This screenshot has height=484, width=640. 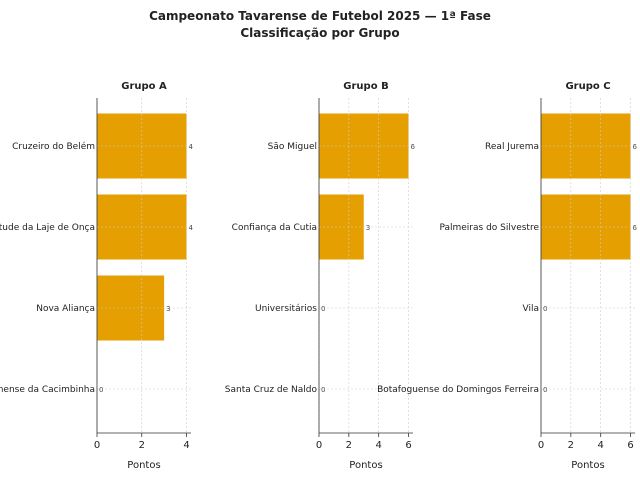 What do you see at coordinates (144, 86) in the screenshot?
I see `panel-title: Grupo A` at bounding box center [144, 86].